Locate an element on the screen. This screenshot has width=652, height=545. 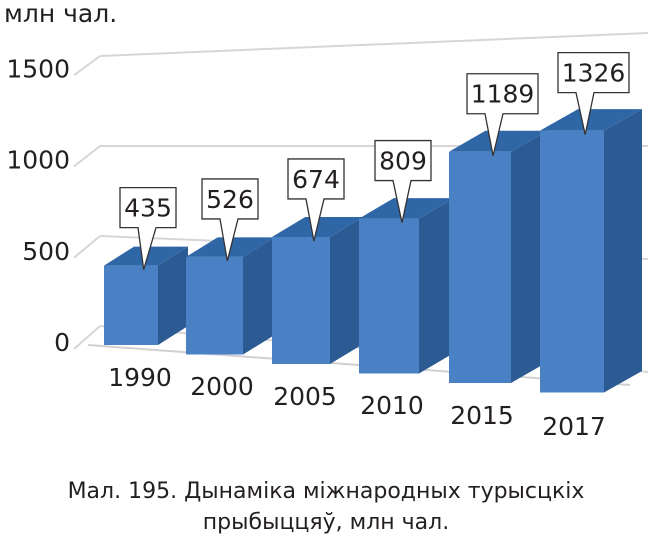
data-label-text: 1189 is located at coordinates (503, 94).